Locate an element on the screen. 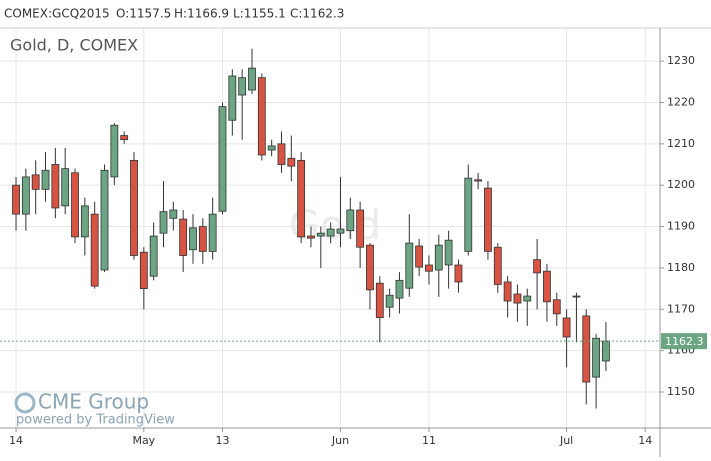 Image resolution: width=711 pixels, height=461 pixels. x-tick-label: May is located at coordinates (143, 440).